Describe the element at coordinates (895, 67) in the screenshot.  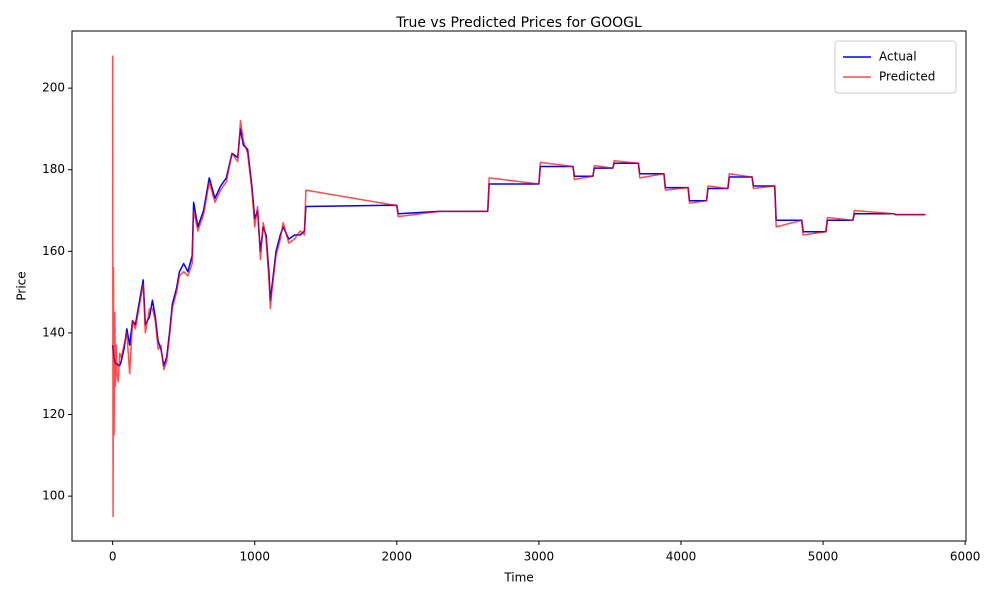
I see `legend-box` at that location.